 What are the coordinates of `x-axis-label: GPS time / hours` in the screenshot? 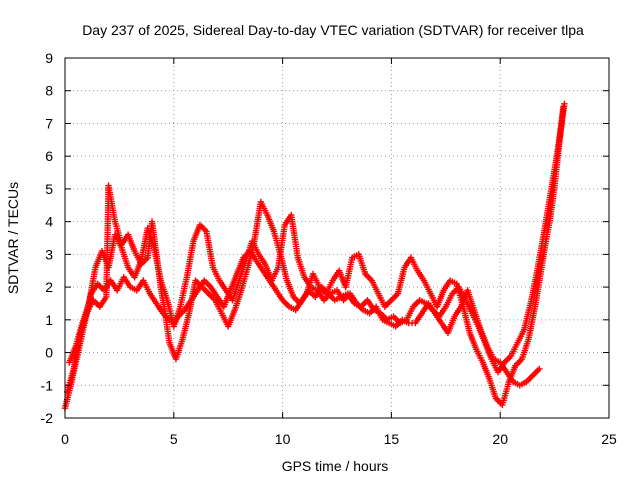 It's located at (335, 466).